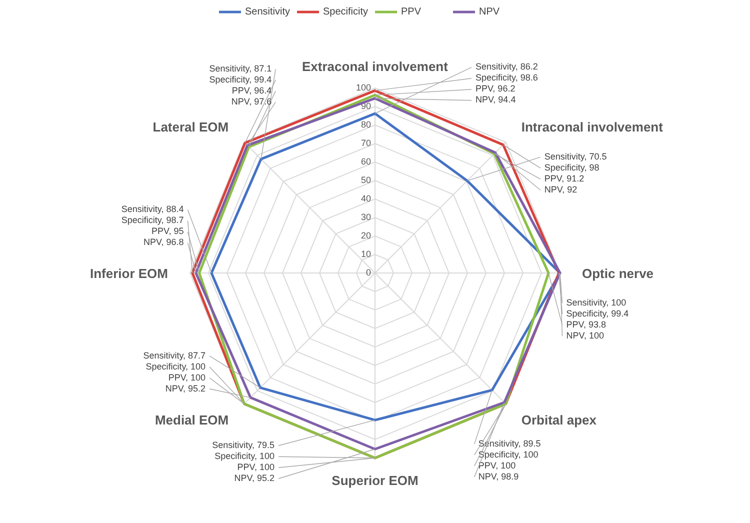 The height and width of the screenshot is (523, 750). What do you see at coordinates (267, 12) in the screenshot?
I see `legend-label: Sensitivity` at bounding box center [267, 12].